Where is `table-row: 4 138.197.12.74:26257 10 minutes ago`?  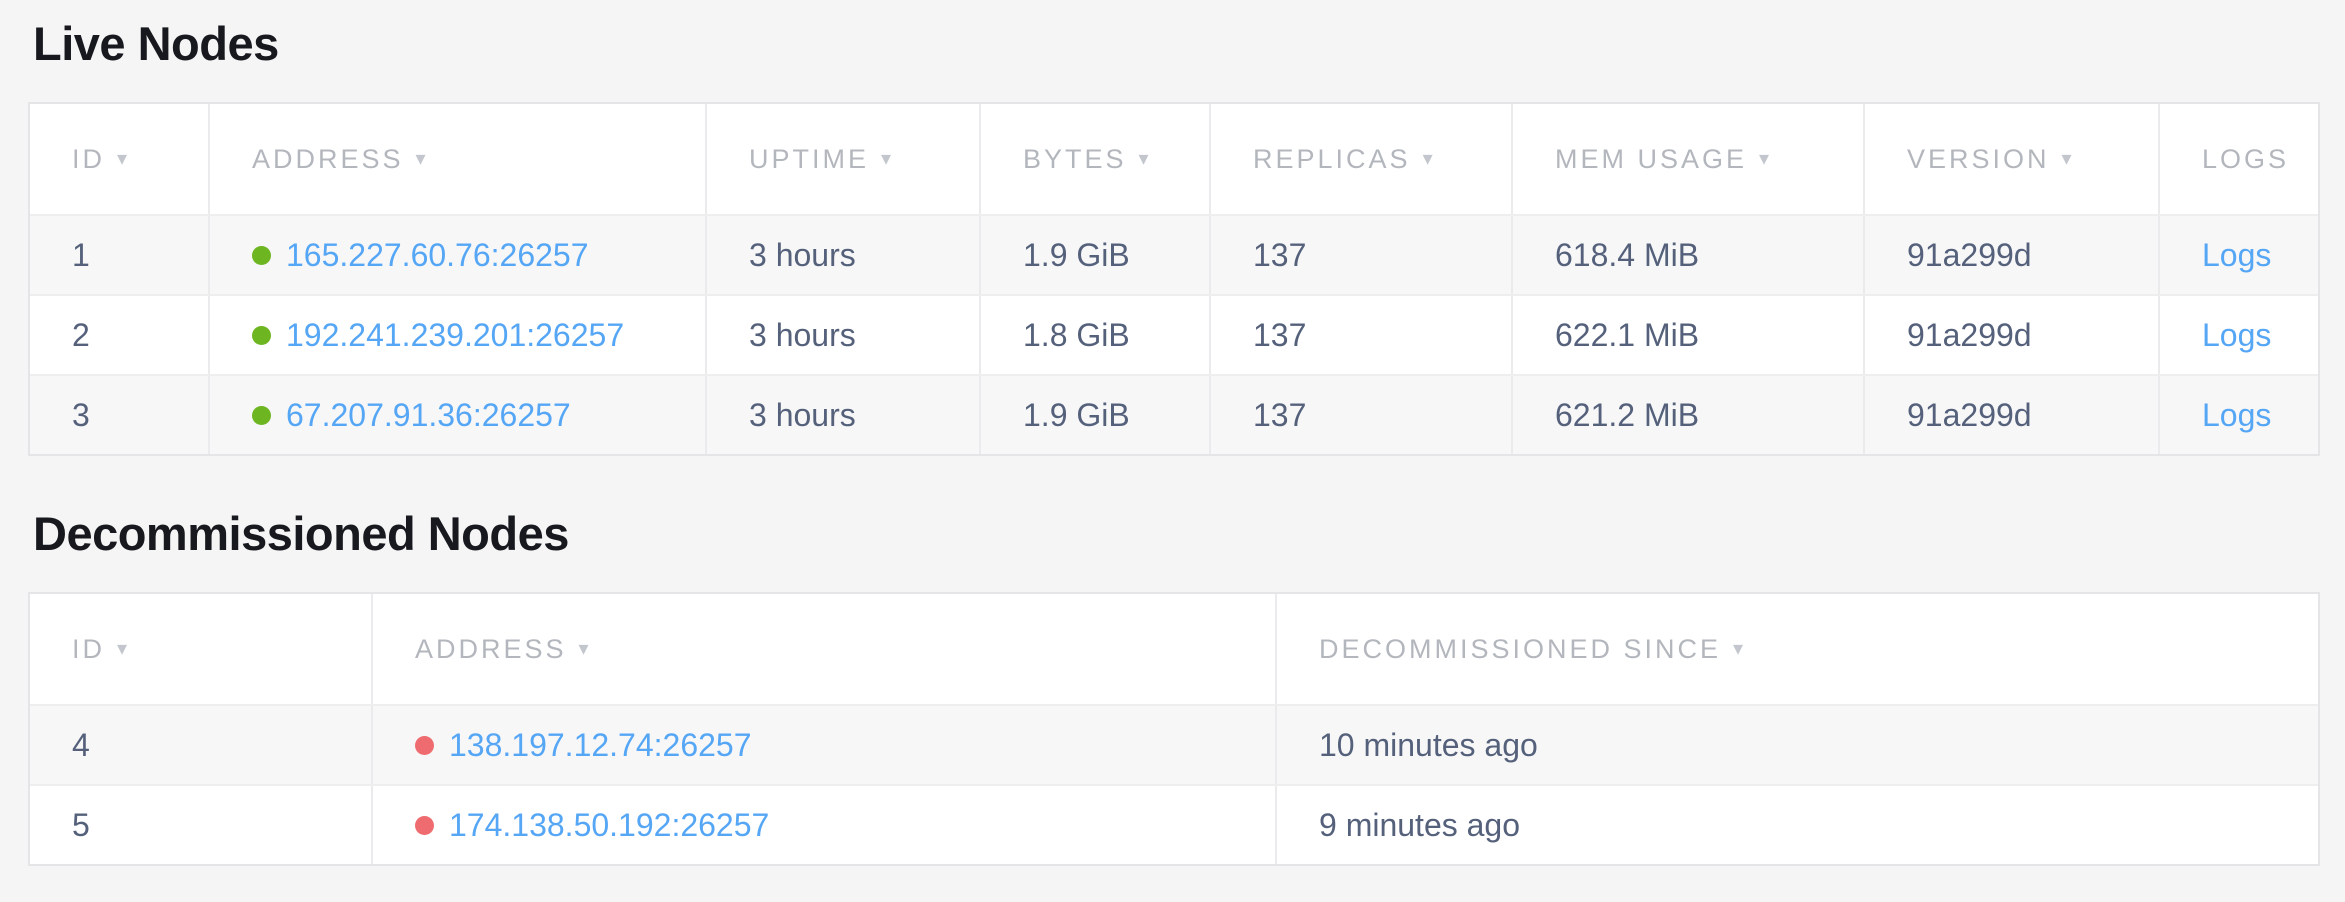 table-row: 4 138.197.12.74:26257 10 minutes ago is located at coordinates (1174, 744).